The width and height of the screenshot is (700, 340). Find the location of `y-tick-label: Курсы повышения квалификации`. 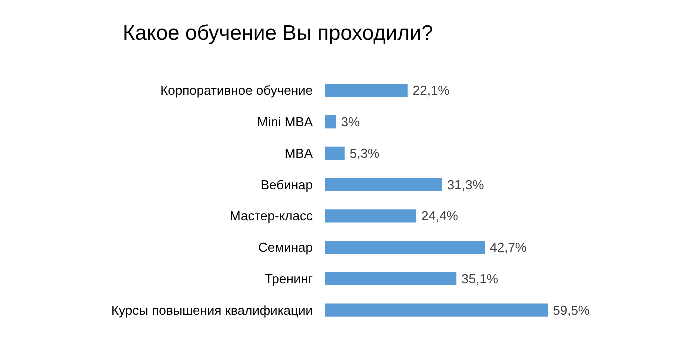

y-tick-label: Курсы повышения квалификации is located at coordinates (212, 310).